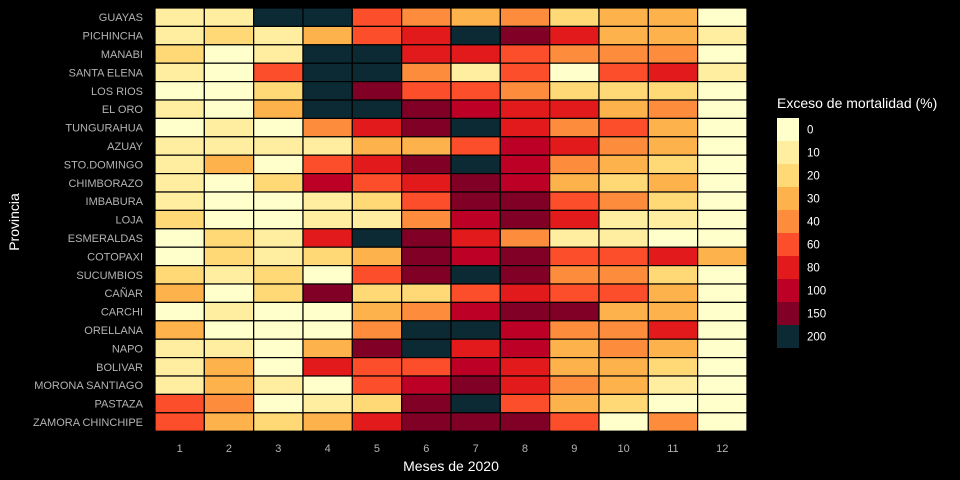 Image resolution: width=960 pixels, height=480 pixels. Describe the element at coordinates (88, 423) in the screenshot. I see `y-tick-label: ZAMORA CHINCHIPE` at that location.